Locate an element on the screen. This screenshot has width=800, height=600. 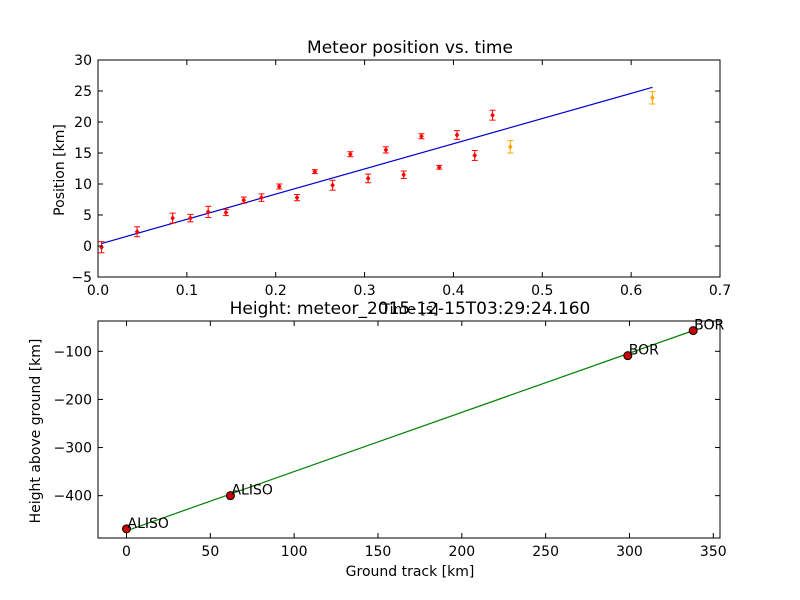
y-tick-label: 5 is located at coordinates (87, 216).